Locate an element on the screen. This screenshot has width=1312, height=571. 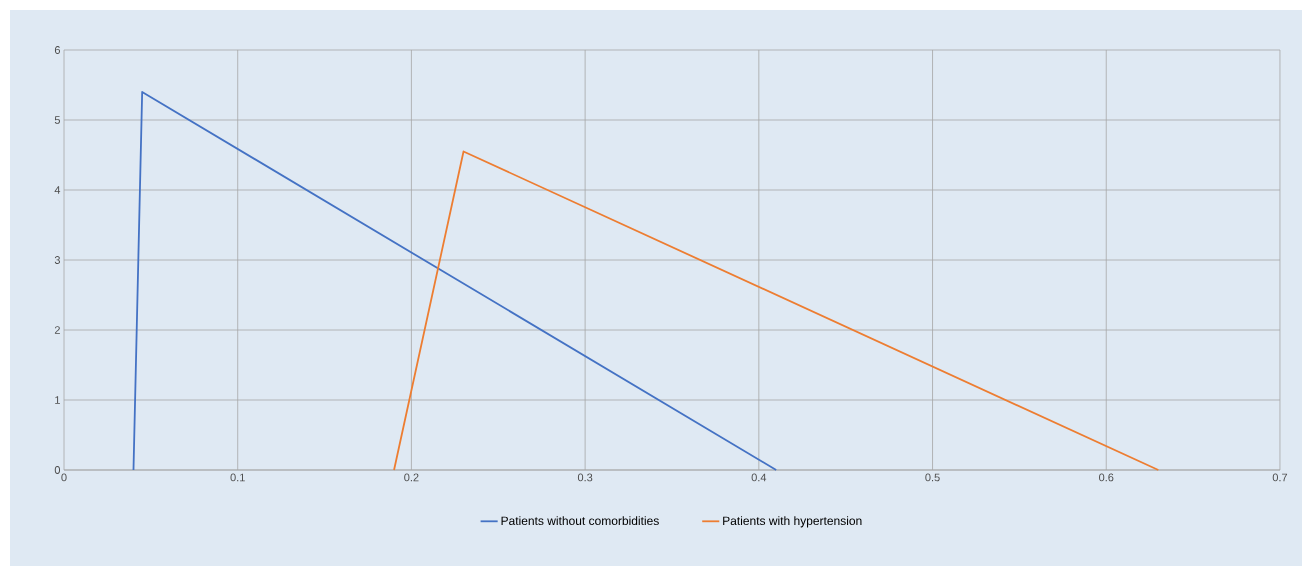
x-tick-label: 0.7 is located at coordinates (1280, 477).